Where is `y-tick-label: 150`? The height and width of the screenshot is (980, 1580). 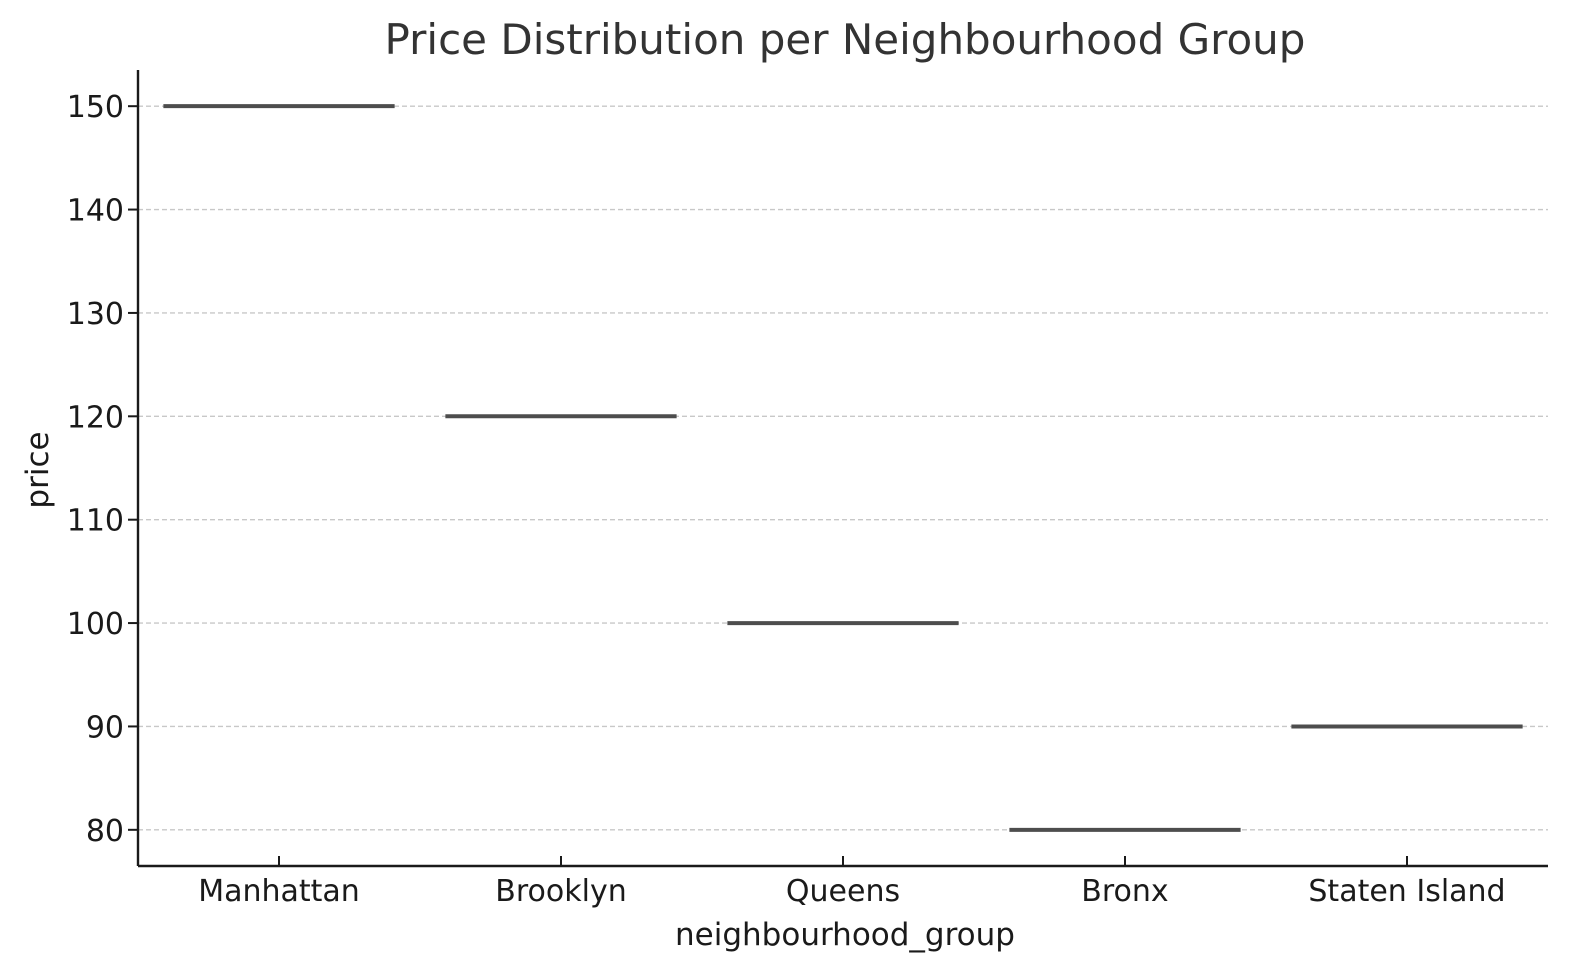
y-tick-label: 150 is located at coordinates (95, 107).